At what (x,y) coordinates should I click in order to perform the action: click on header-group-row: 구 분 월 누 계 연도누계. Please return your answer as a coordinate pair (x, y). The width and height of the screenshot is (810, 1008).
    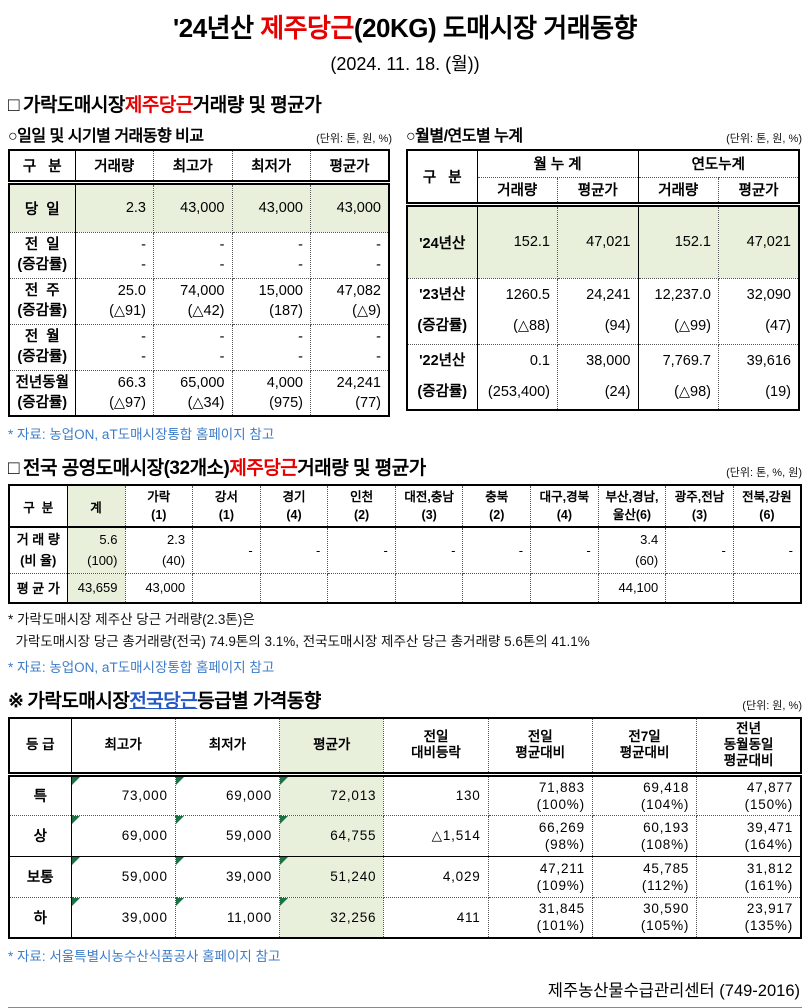
    Looking at the image, I should click on (603, 178).